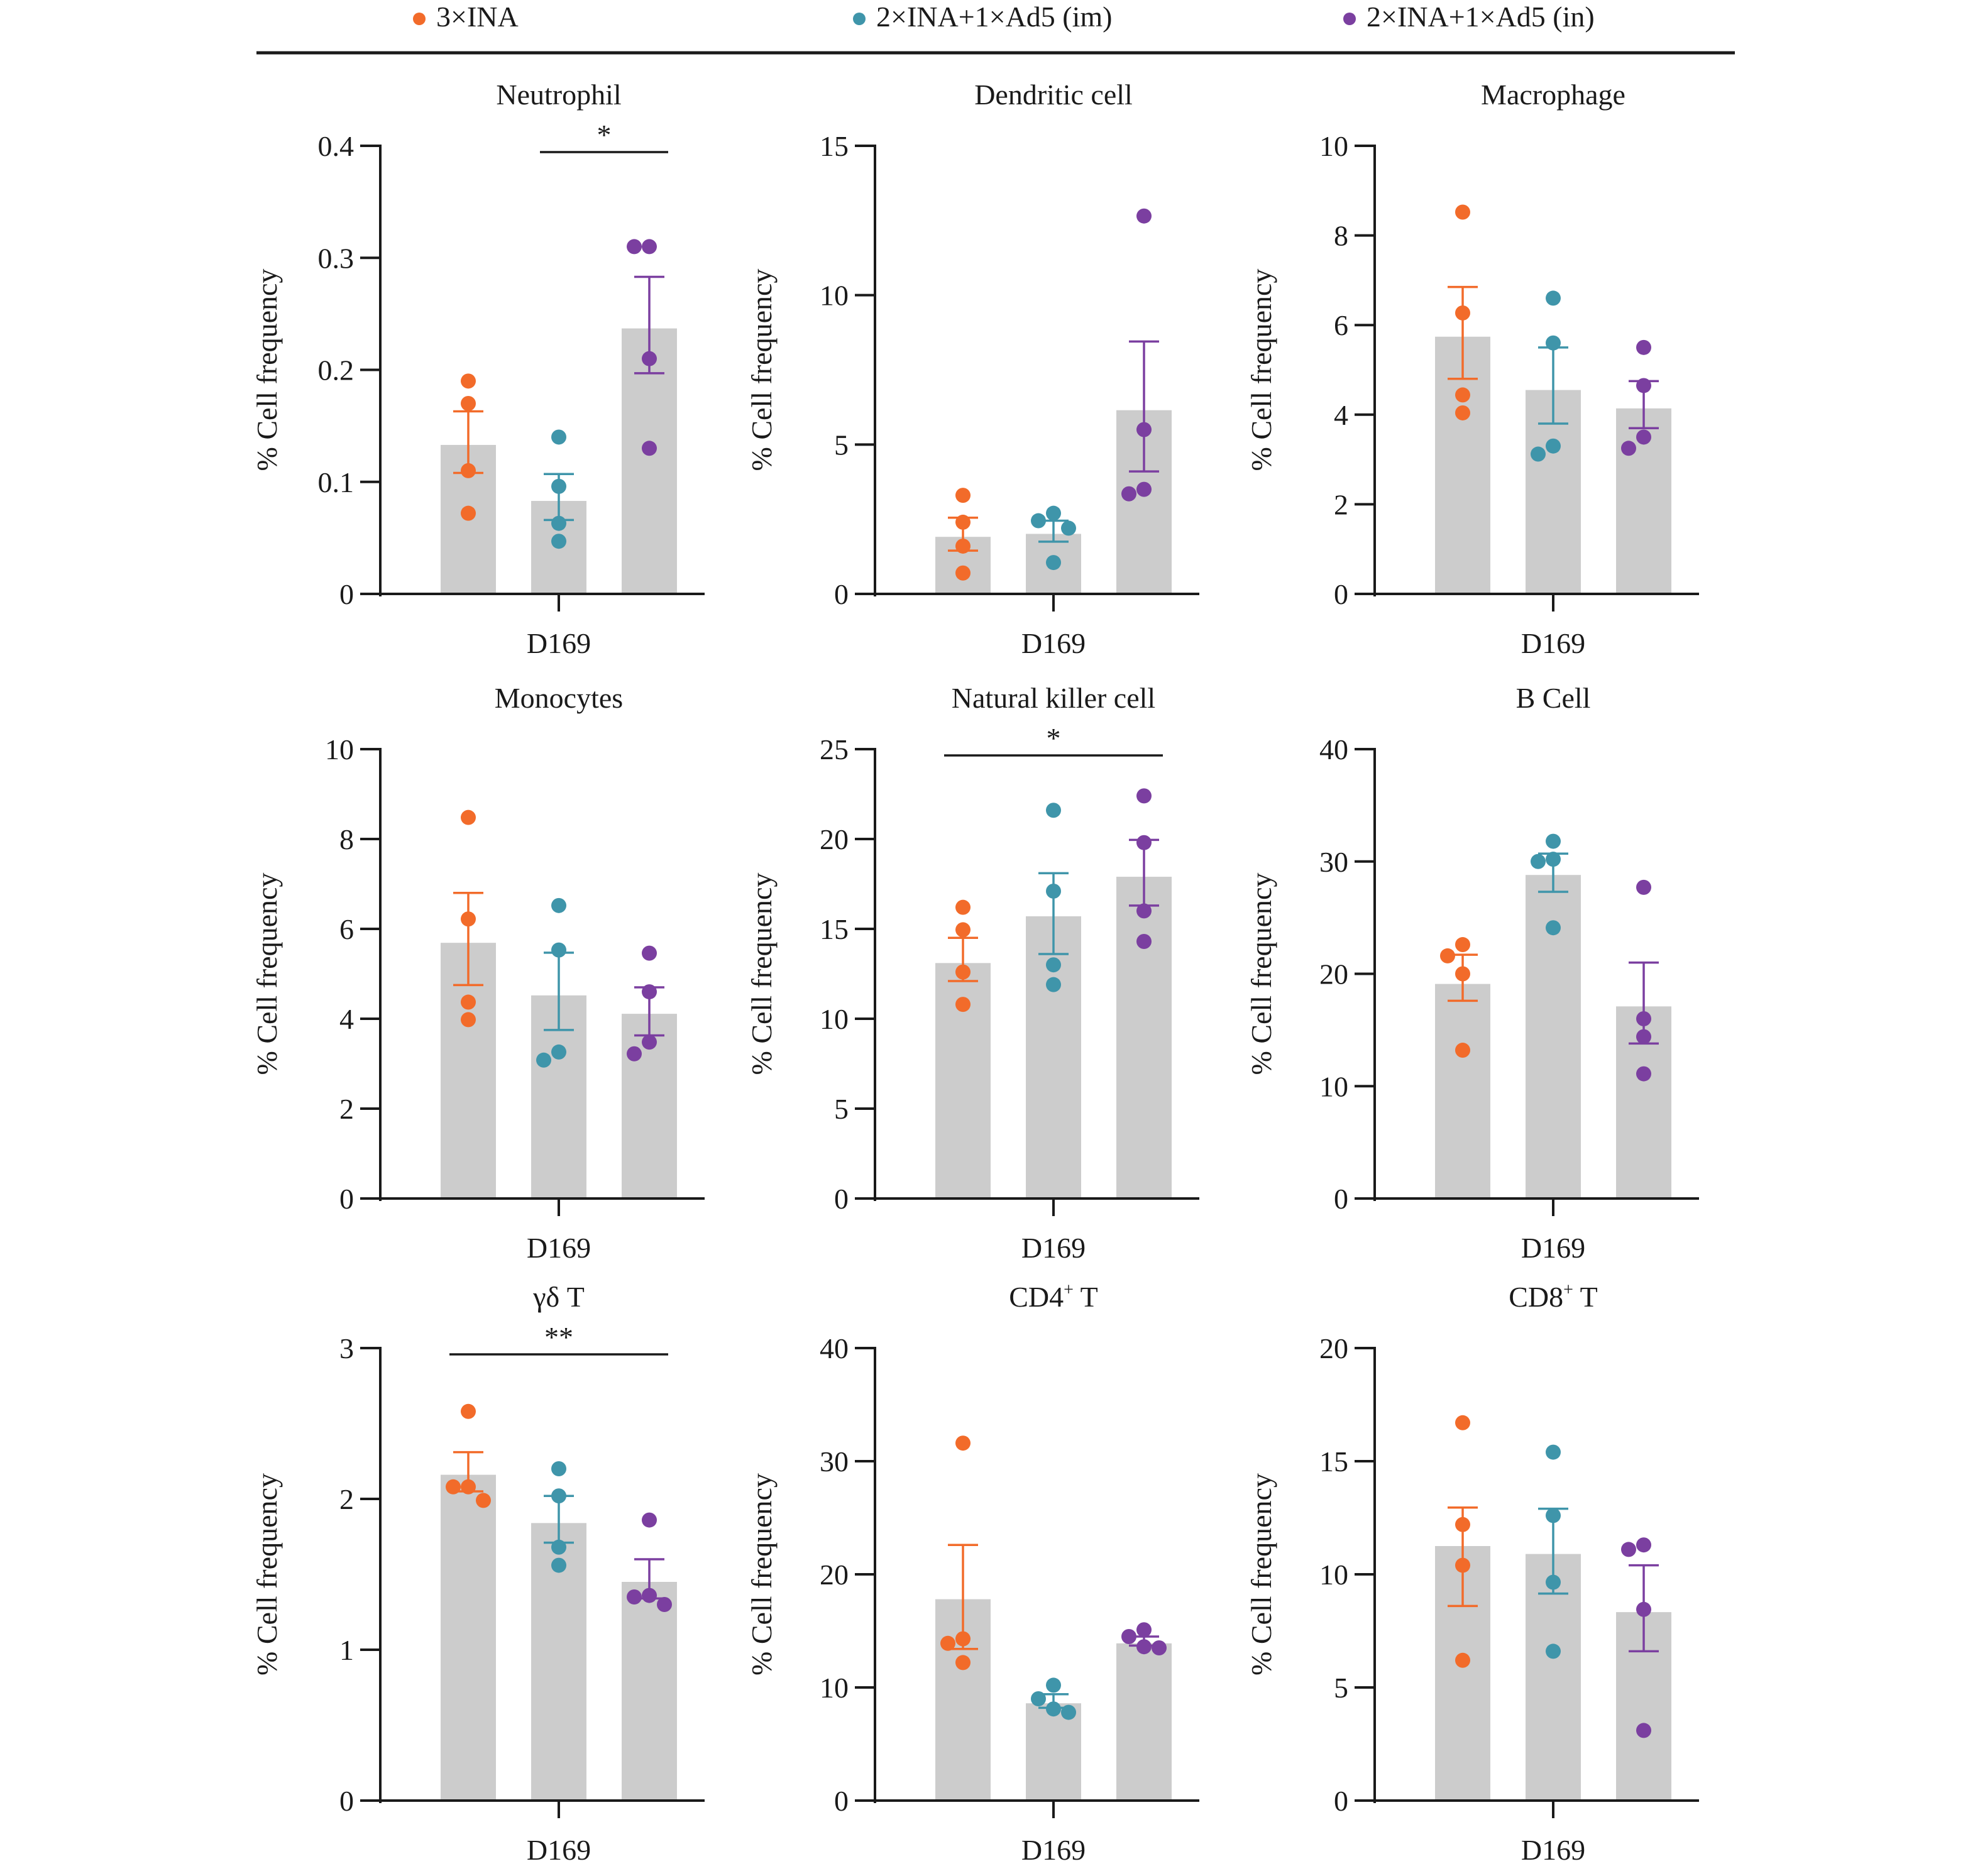 This screenshot has height=1876, width=1980. I want to click on y-tick-label: 0.4, so click(336, 146).